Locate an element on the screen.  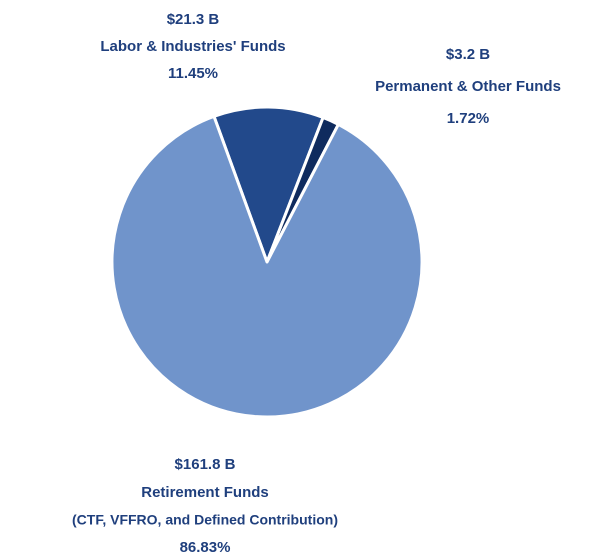
slice-label: 86.83% is located at coordinates (205, 547).